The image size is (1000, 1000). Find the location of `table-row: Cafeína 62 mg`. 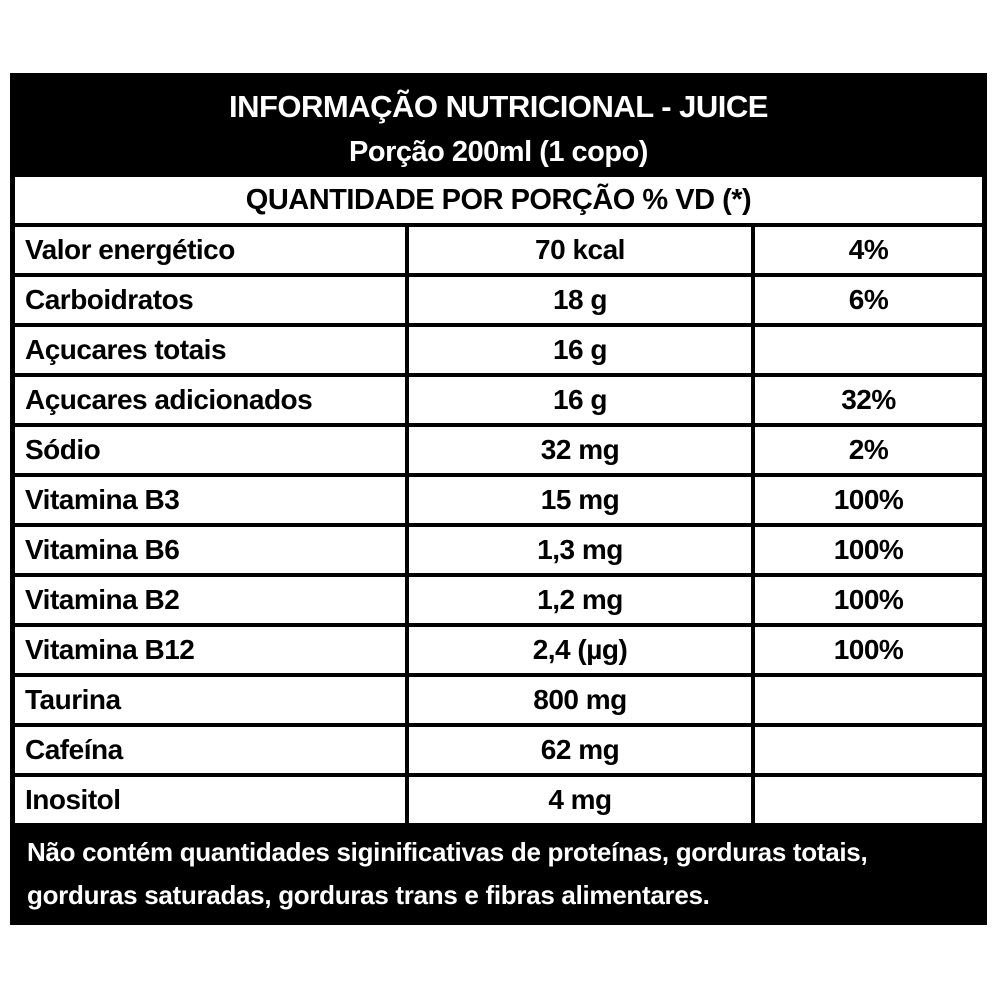

table-row: Cafeína 62 mg is located at coordinates (498, 752).